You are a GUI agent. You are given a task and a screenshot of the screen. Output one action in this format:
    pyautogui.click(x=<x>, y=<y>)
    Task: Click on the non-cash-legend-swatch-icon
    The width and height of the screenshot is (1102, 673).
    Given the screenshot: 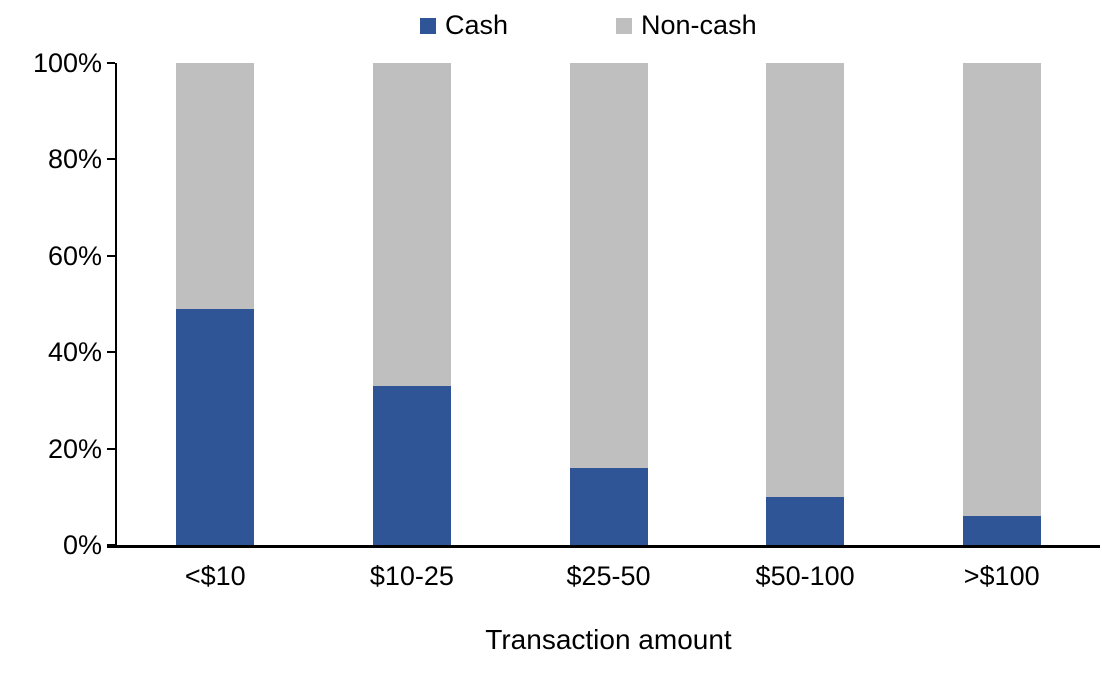 What is the action you would take?
    pyautogui.click(x=624, y=25)
    